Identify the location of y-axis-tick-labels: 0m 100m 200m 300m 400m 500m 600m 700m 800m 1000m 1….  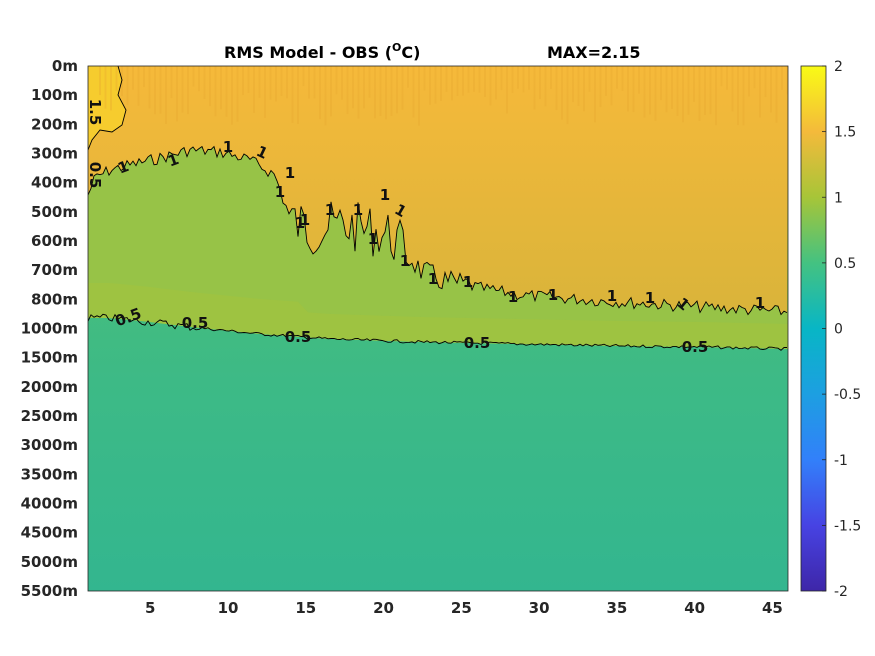
(49, 328).